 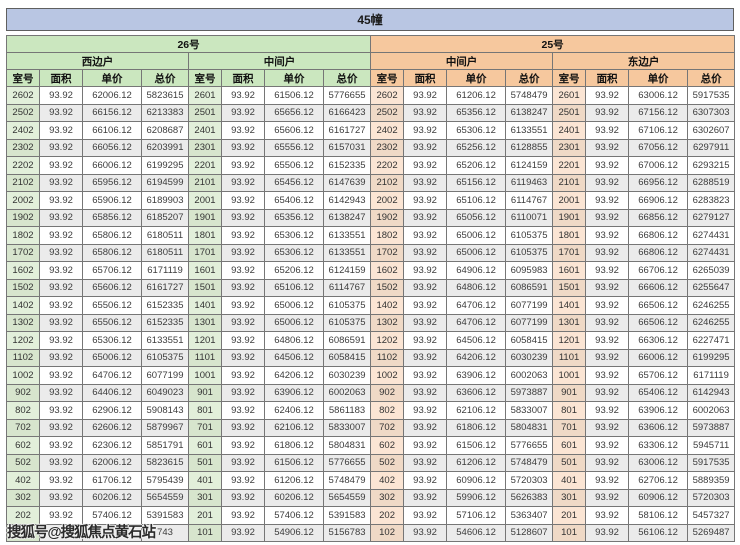 What do you see at coordinates (370, 19) in the screenshot?
I see `building-title-bar: 45幢` at bounding box center [370, 19].